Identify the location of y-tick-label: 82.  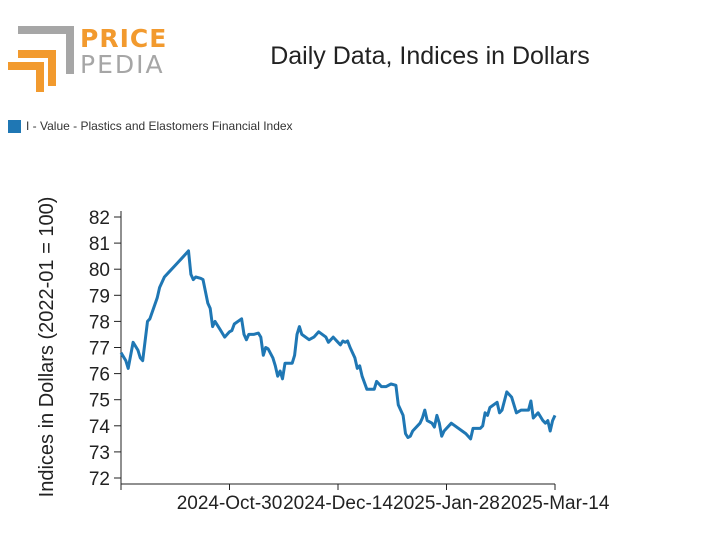
(99, 218).